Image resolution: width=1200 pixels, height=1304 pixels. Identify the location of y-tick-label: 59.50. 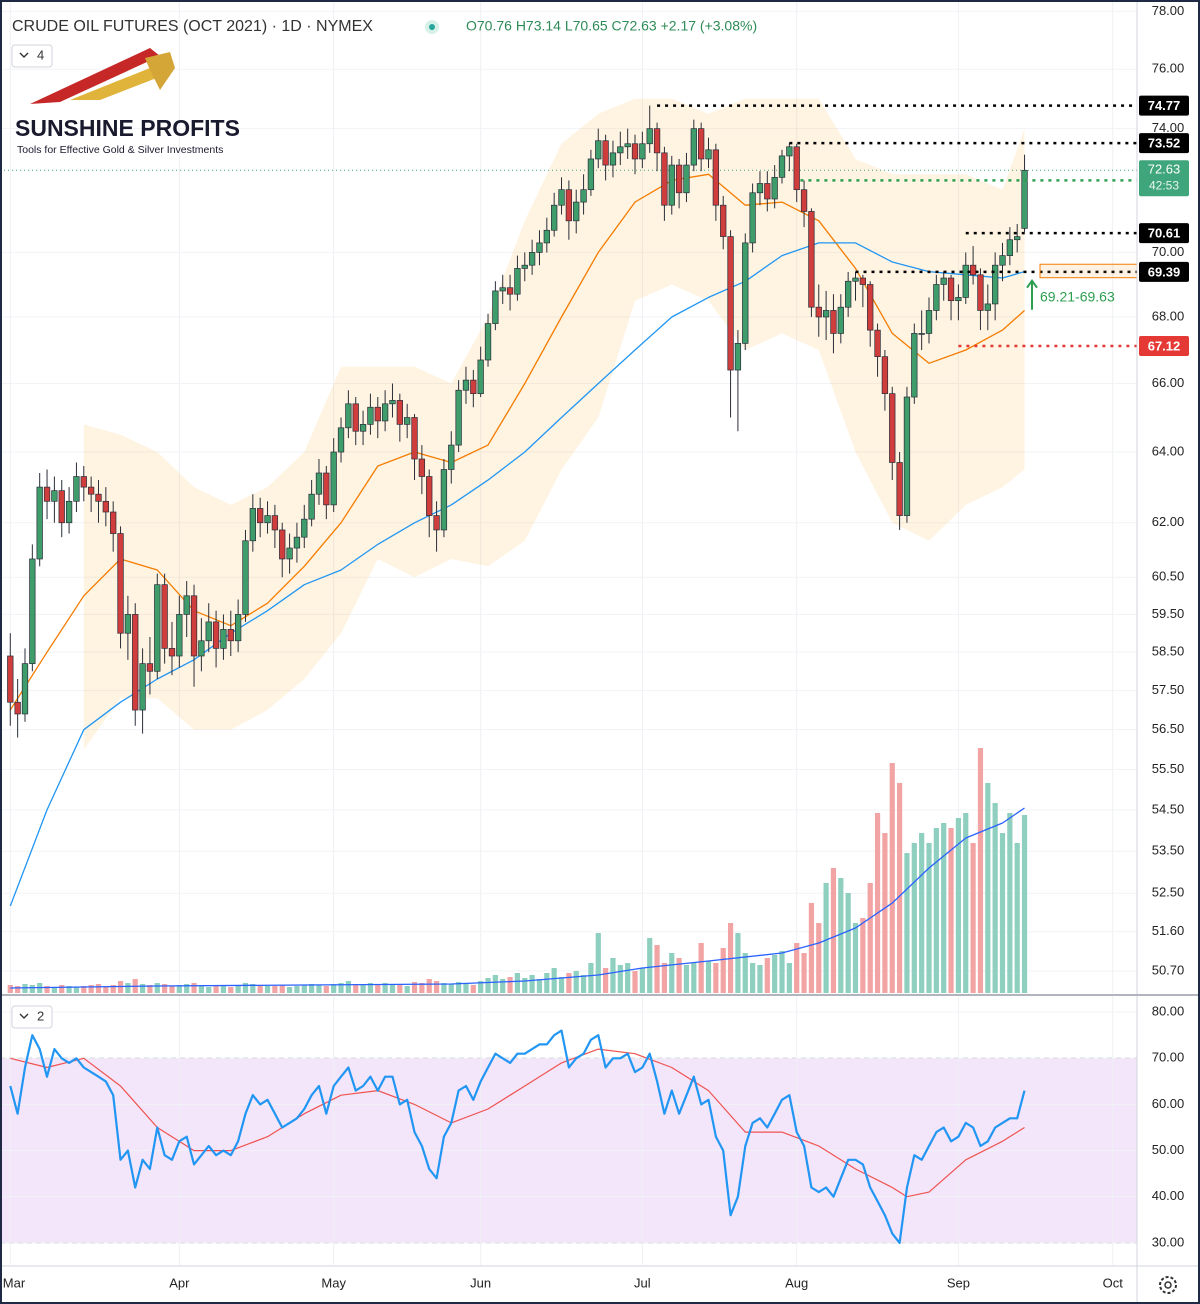
(1168, 613).